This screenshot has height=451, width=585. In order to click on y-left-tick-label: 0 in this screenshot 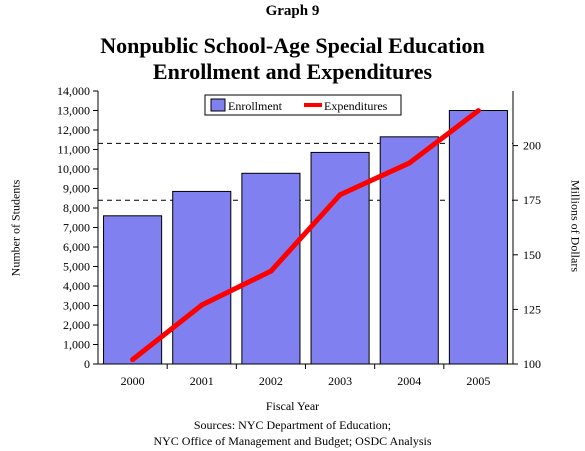, I will do `click(87, 364)`.